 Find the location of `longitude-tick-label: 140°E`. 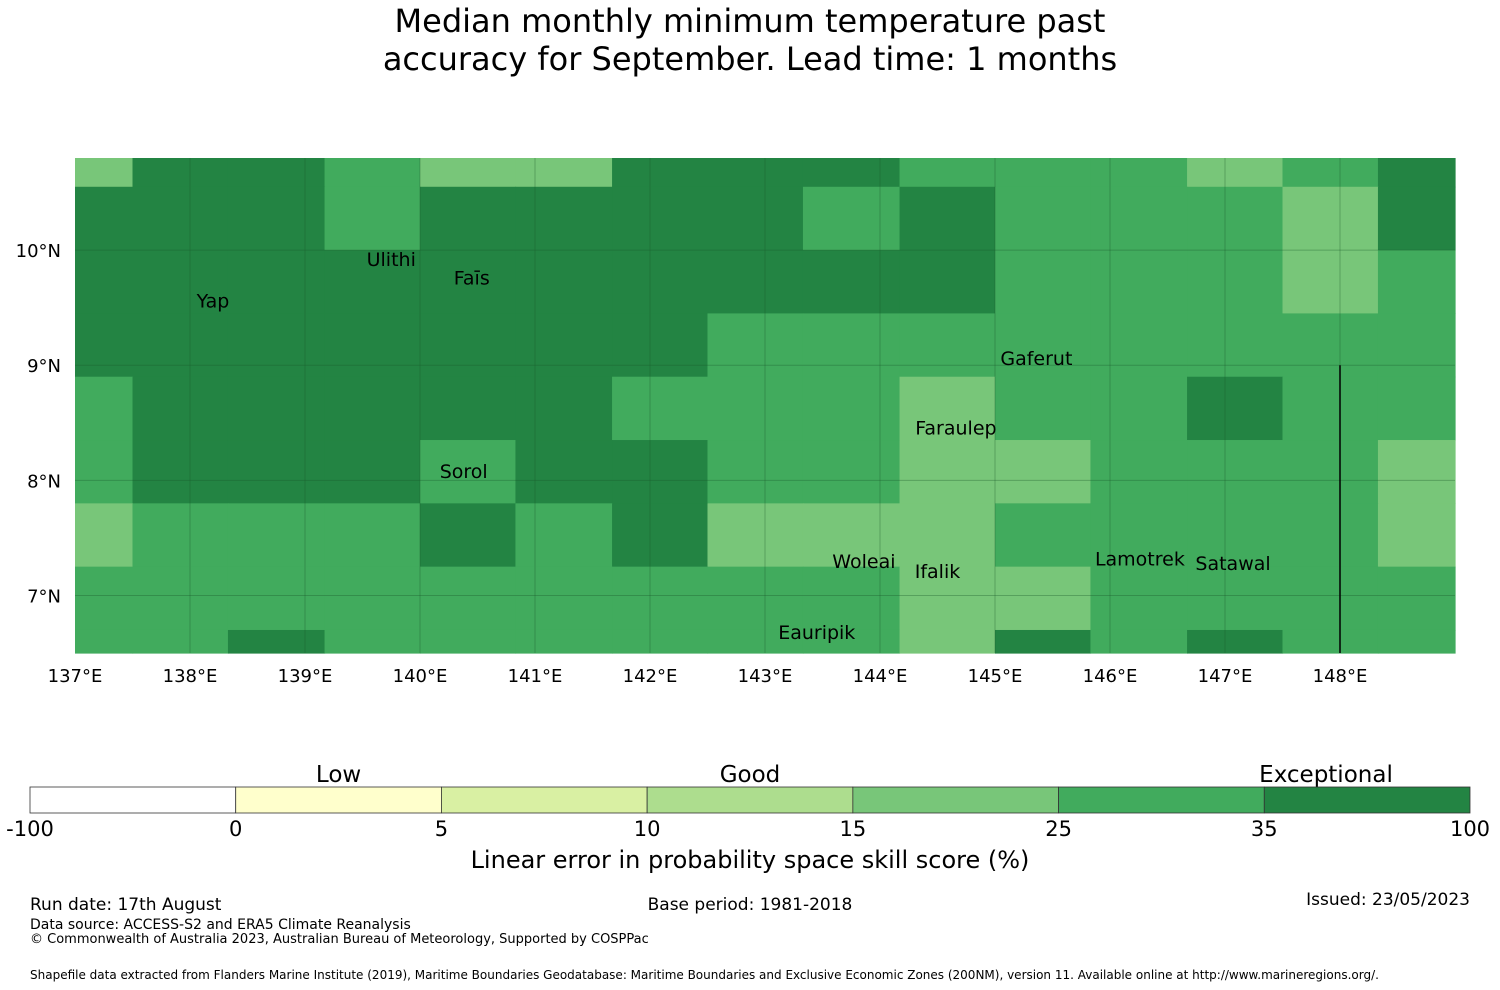

longitude-tick-label: 140°E is located at coordinates (420, 676).